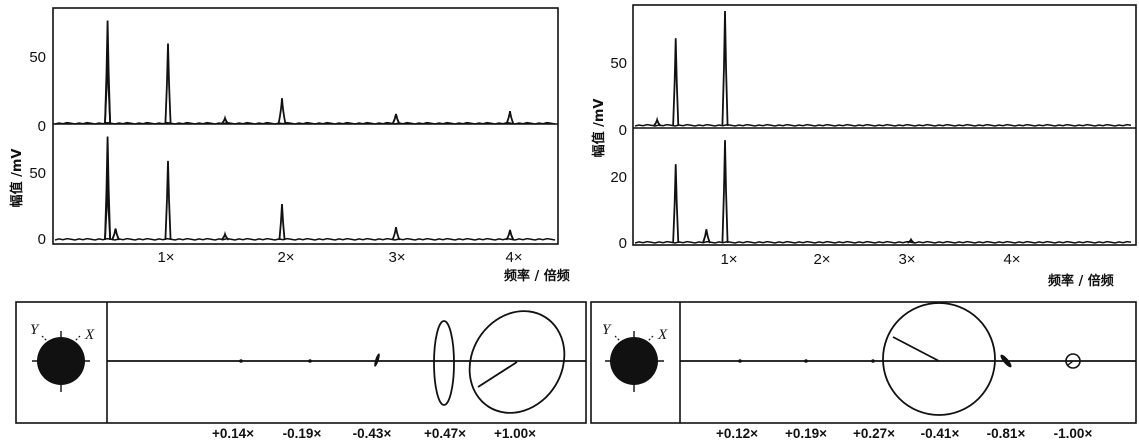  What do you see at coordinates (515, 433) in the screenshot?
I see `left-orbit-label-5: +1.00×` at bounding box center [515, 433].